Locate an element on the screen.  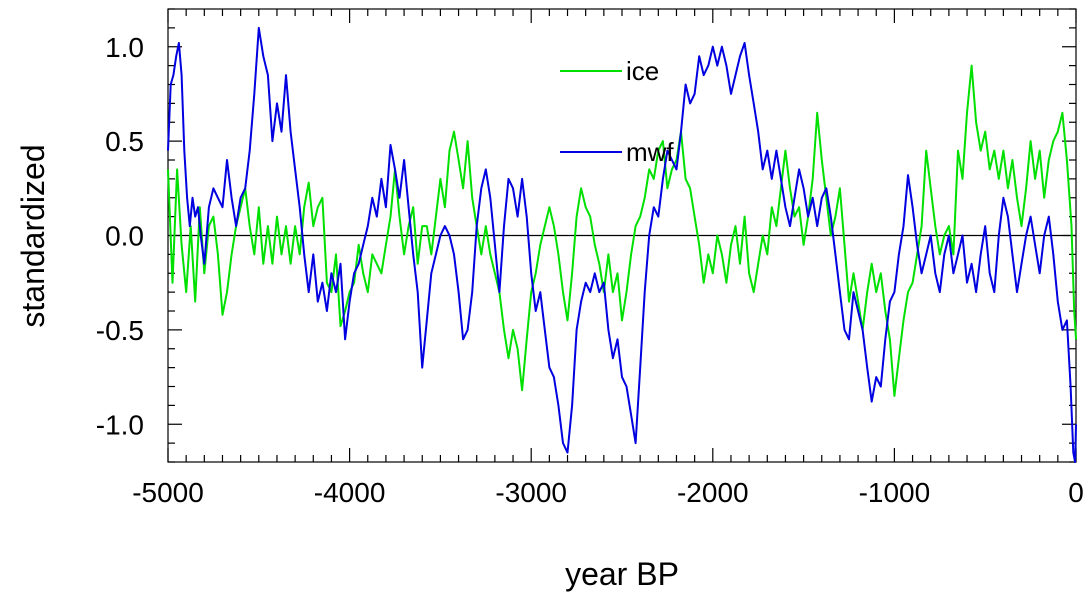
legend: ice mwf is located at coordinates (617, 111).